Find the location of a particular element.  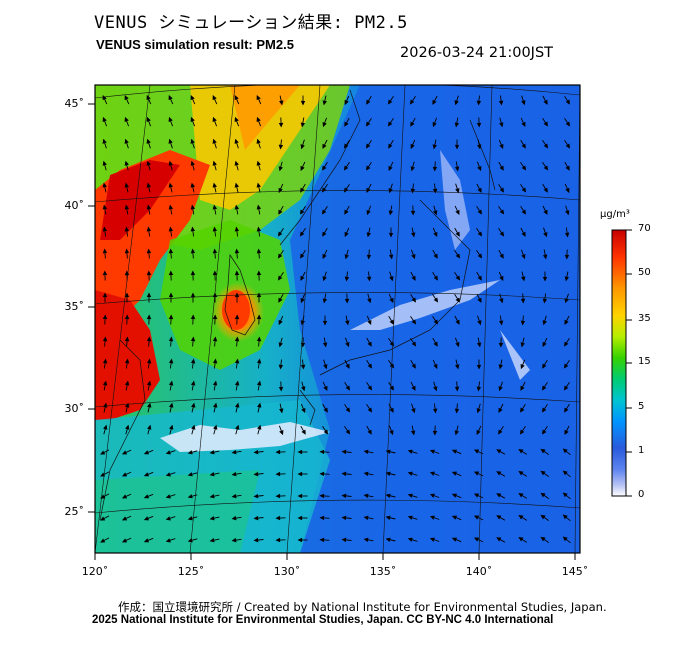

colorbar-tick-50: 50 is located at coordinates (644, 272).